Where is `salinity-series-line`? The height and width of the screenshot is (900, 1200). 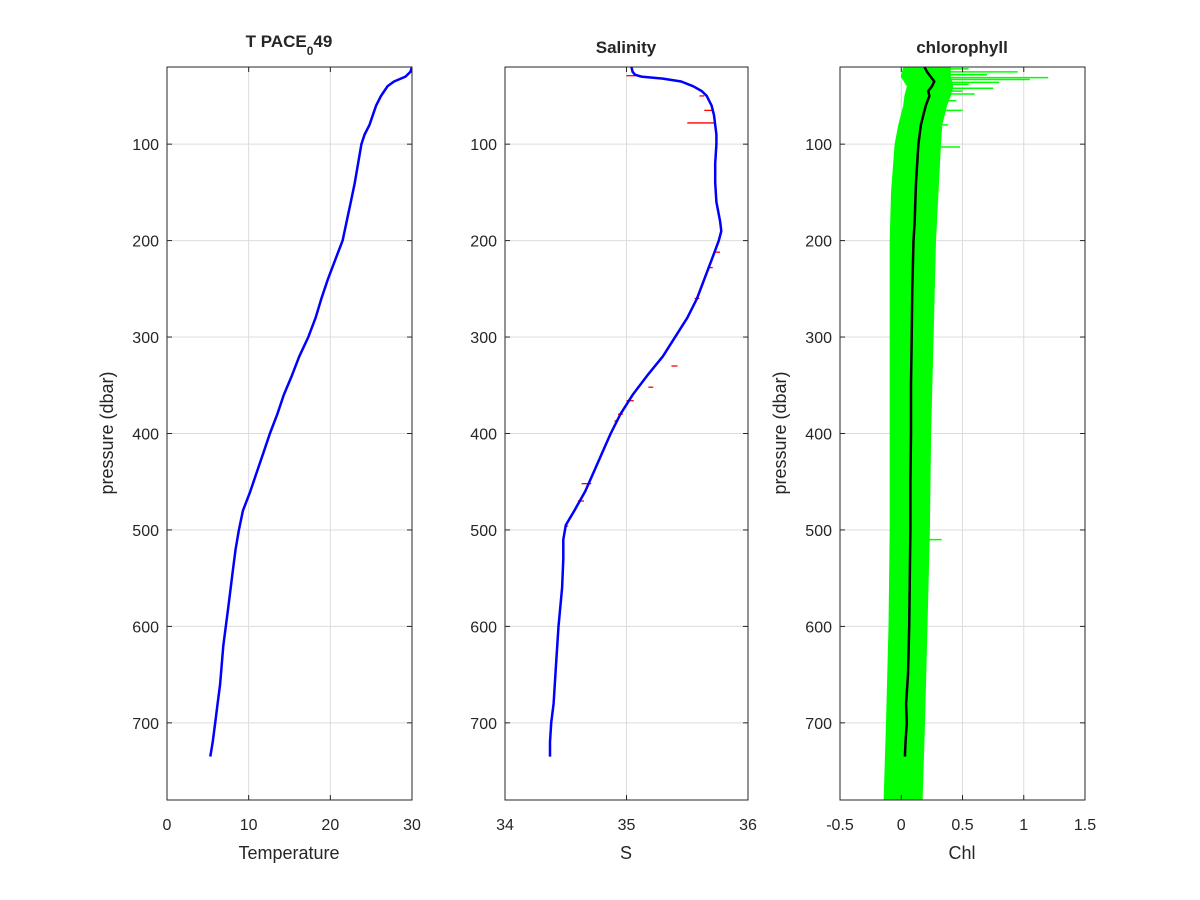
salinity-series-line is located at coordinates (635, 412).